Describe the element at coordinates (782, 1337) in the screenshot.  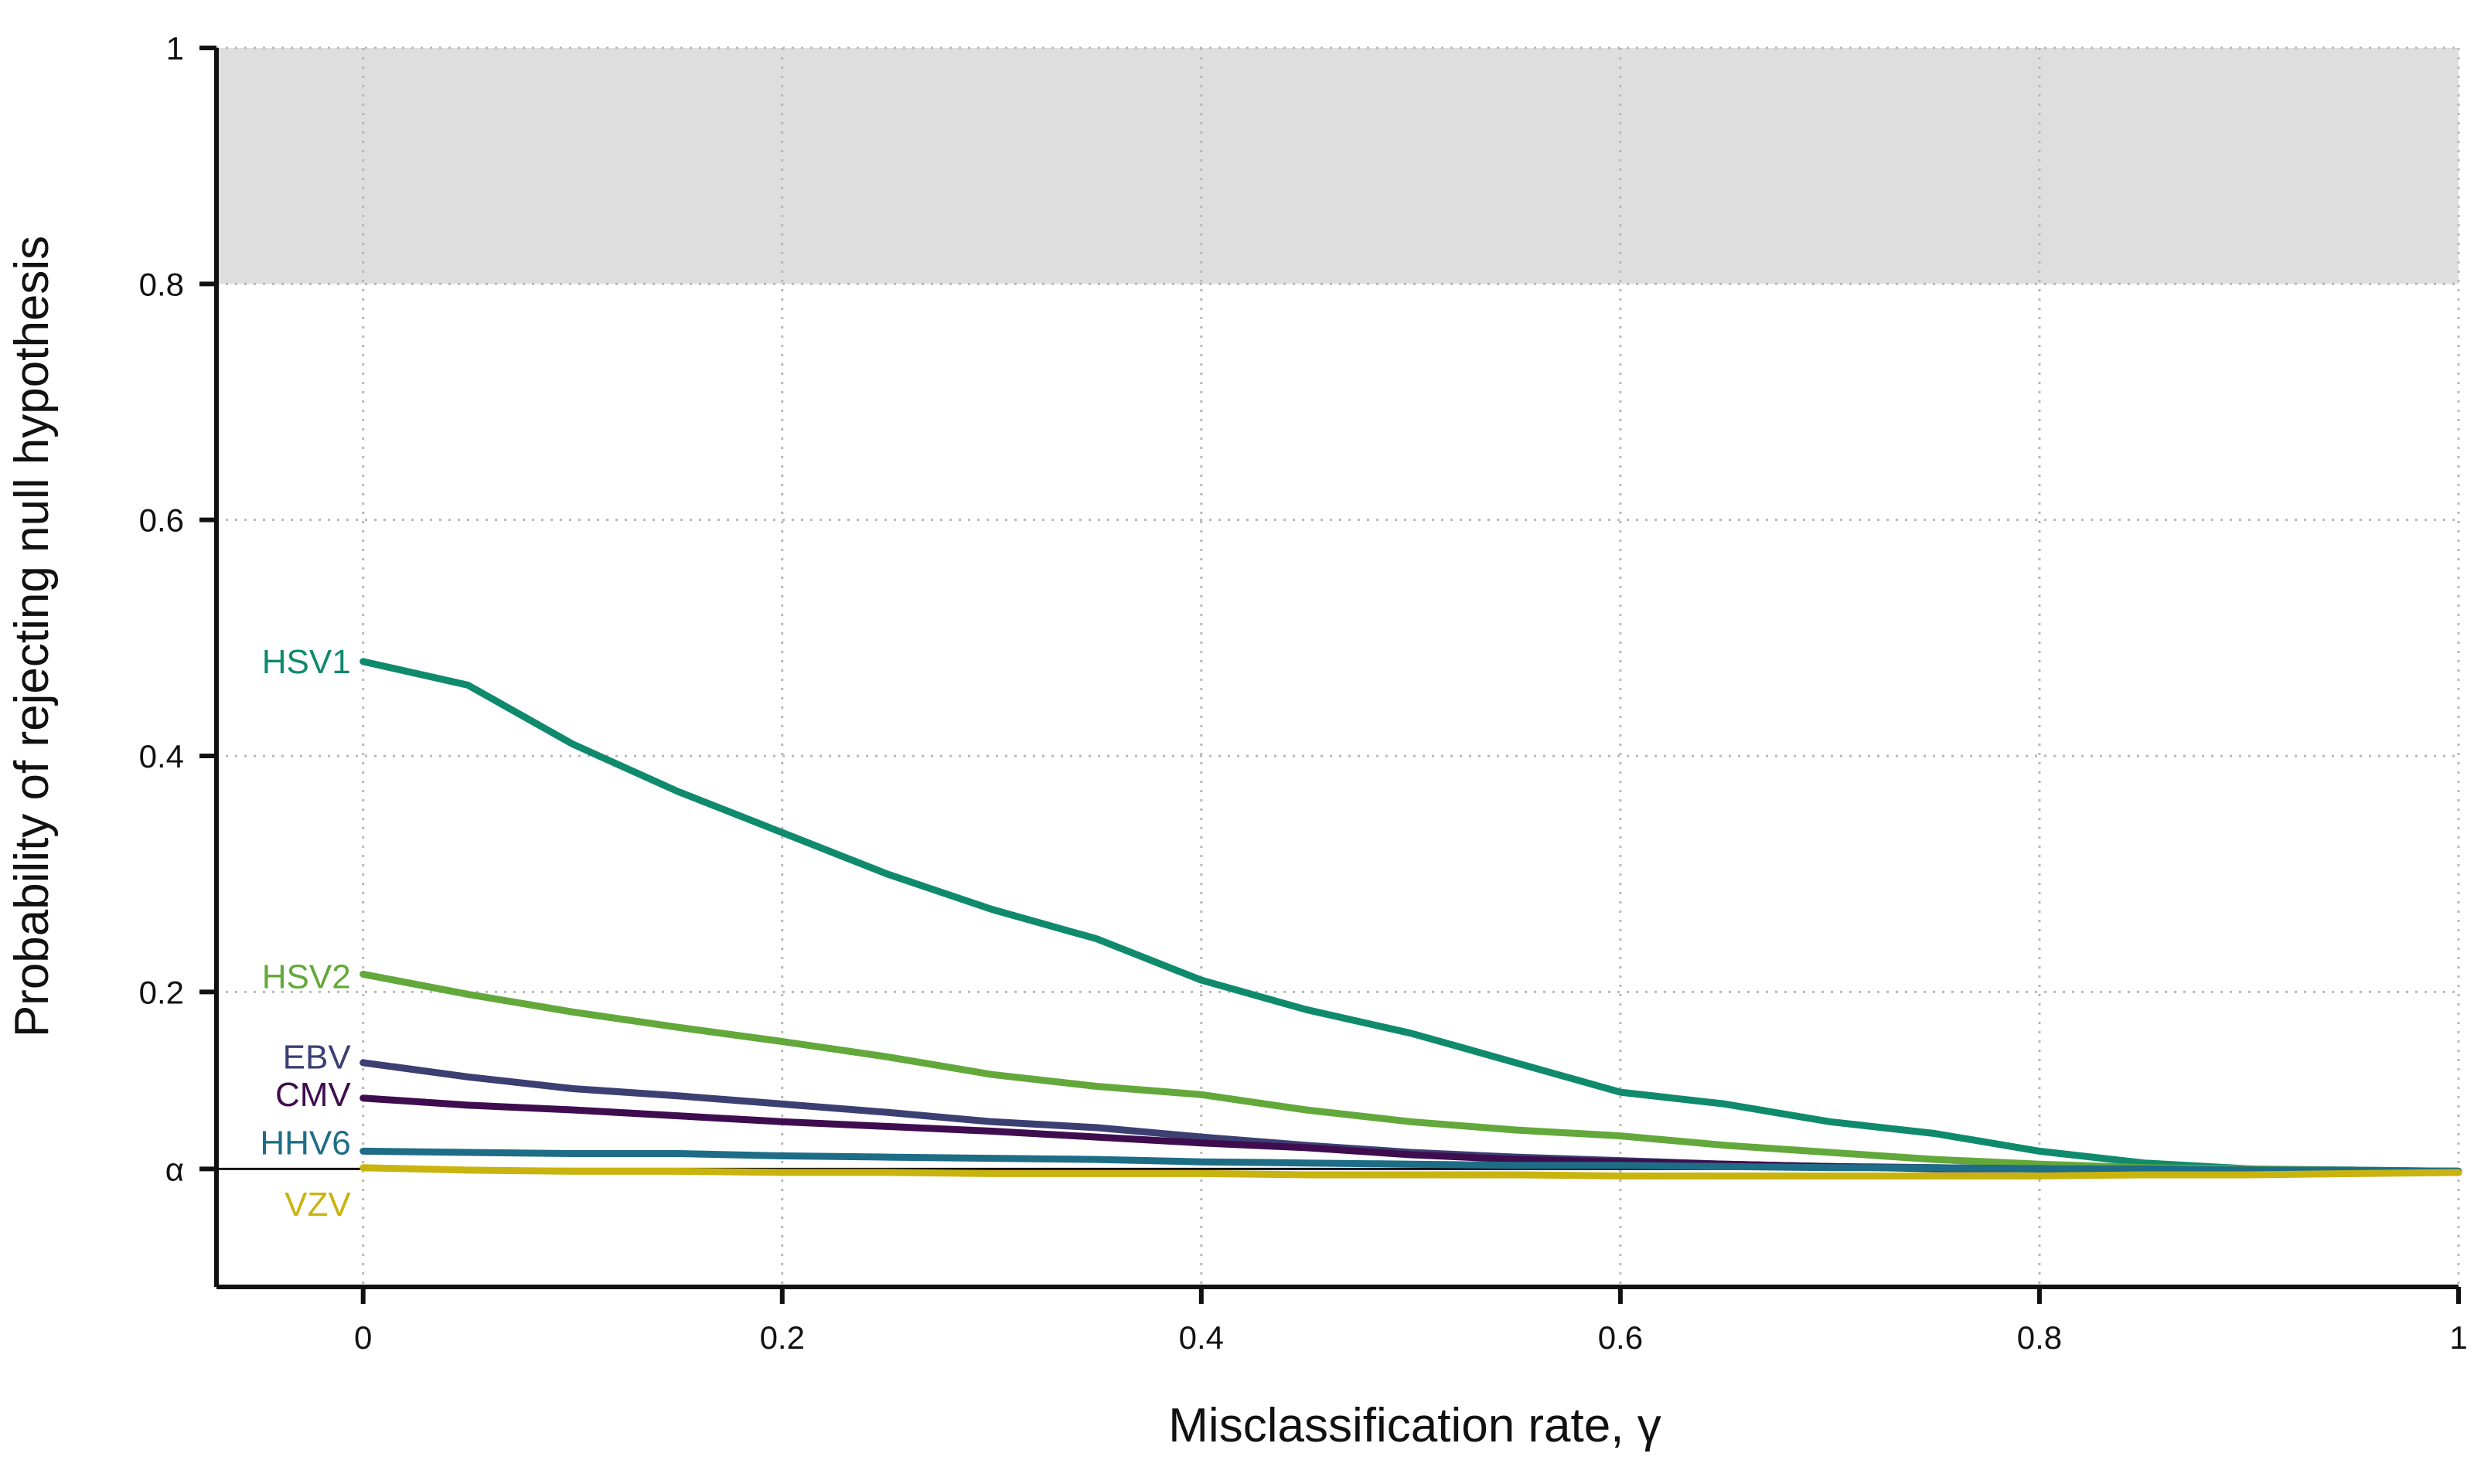
I see `x-tick-label: 0.2` at that location.